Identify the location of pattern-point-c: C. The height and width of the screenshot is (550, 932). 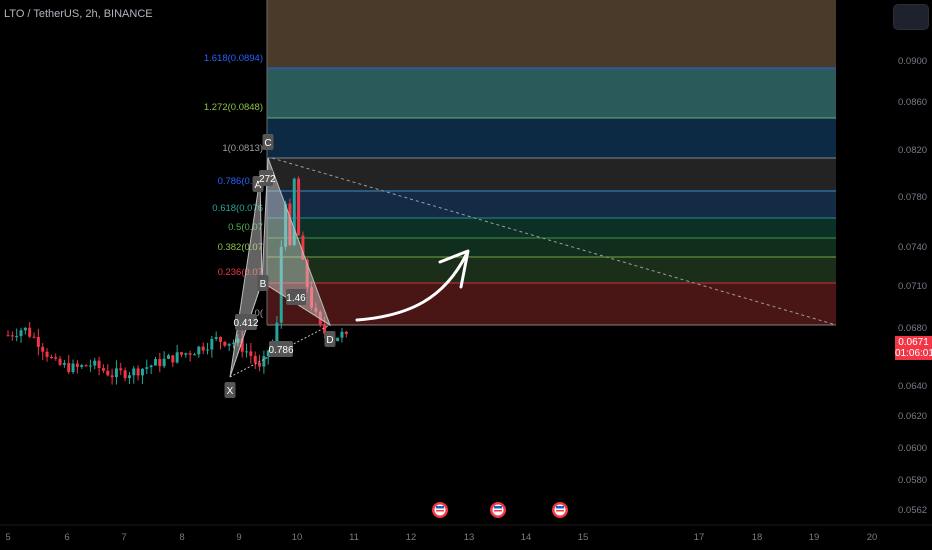
(268, 142).